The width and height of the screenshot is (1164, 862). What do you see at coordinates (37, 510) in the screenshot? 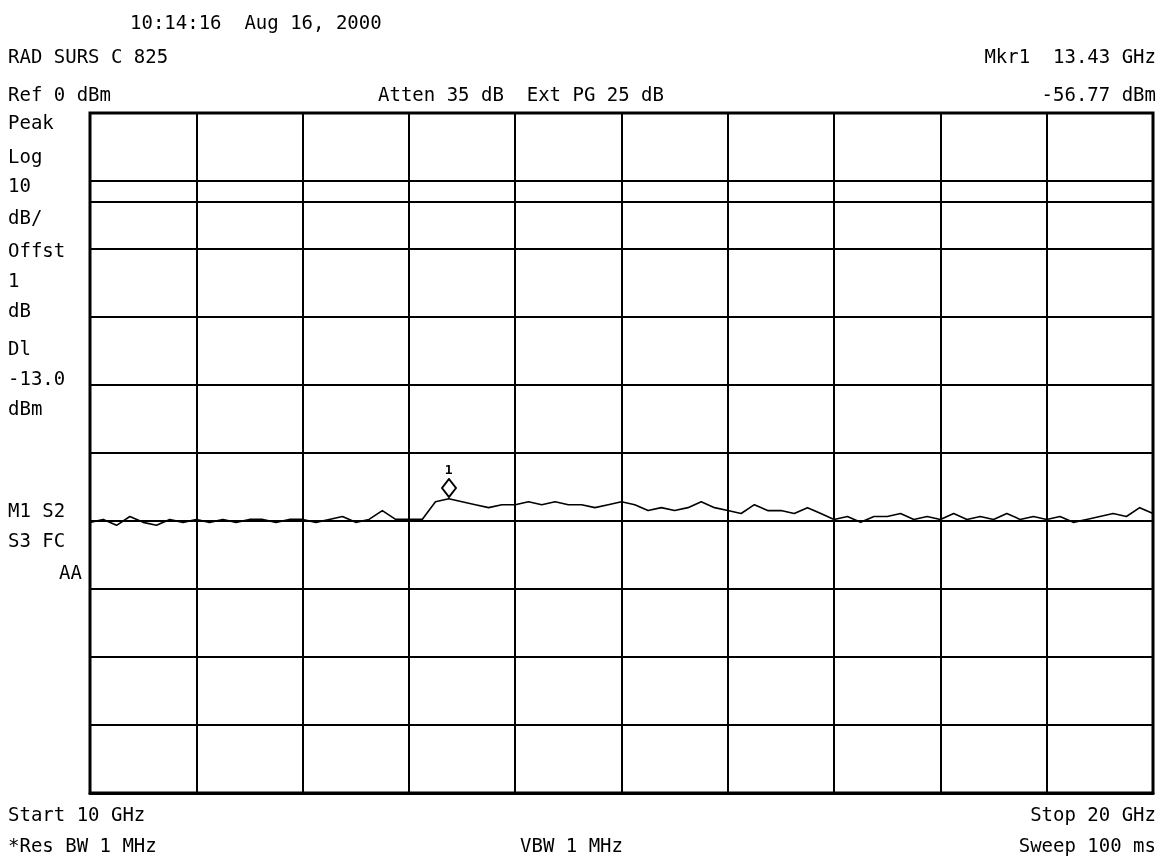
I see `text: M1 S2` at bounding box center [37, 510].